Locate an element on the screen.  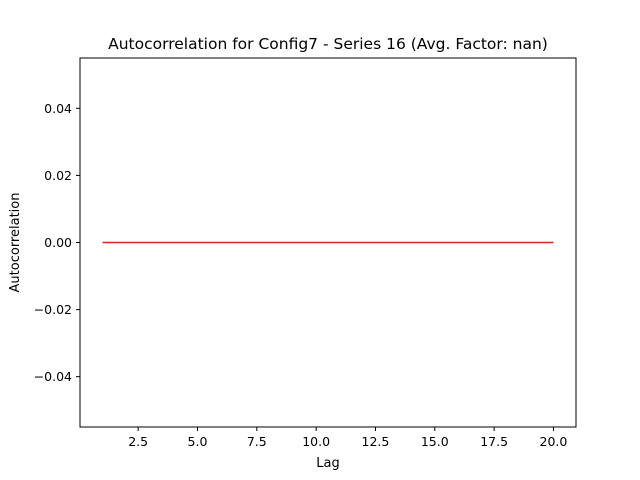
x-tick-label: 2.5 is located at coordinates (138, 441).